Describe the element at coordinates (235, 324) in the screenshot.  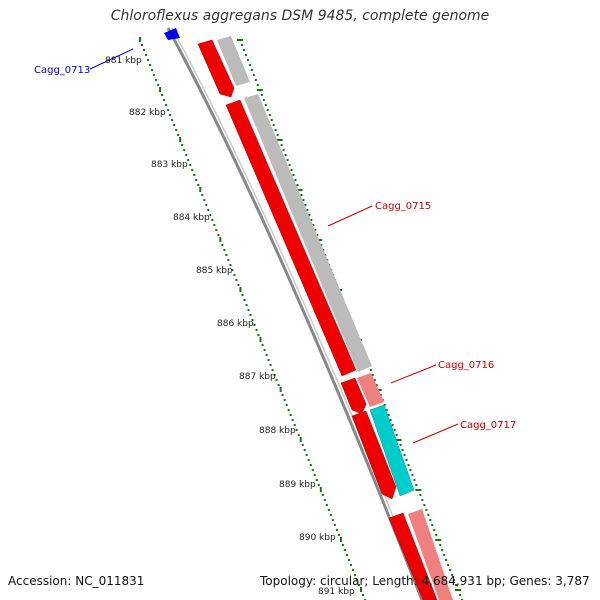
I see `scale-tick-label: 886 kbp` at that location.